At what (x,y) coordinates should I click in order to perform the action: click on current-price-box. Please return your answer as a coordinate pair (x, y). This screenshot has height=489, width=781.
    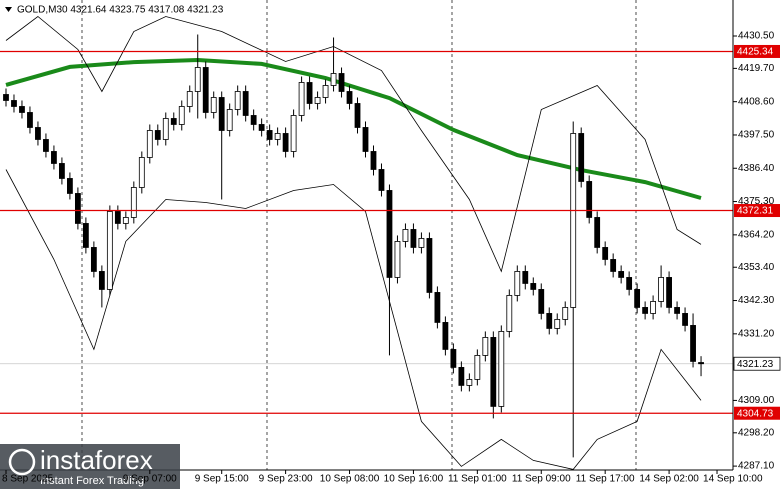
    Looking at the image, I should click on (757, 363).